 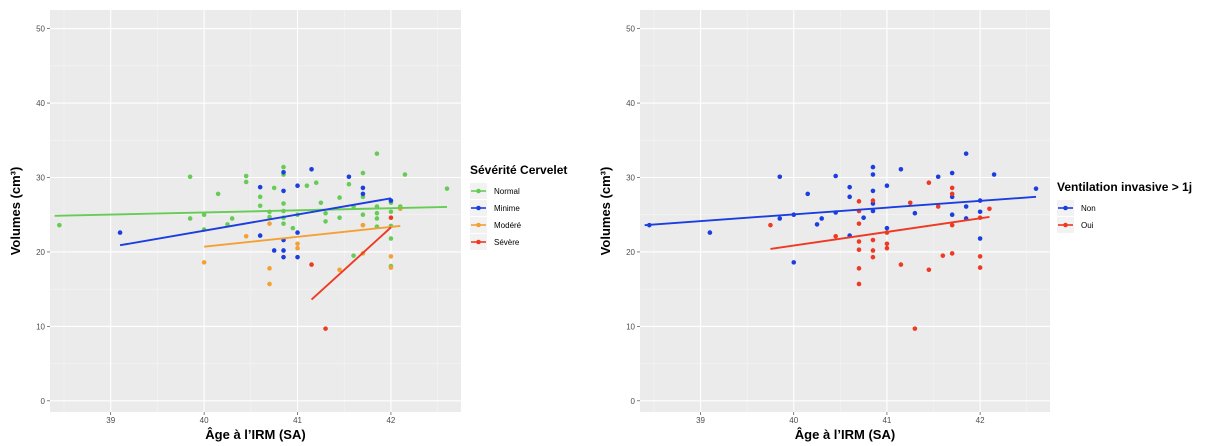 What do you see at coordinates (633, 215) in the screenshot?
I see `y-tick-labels: 0 10 20 30 40 50` at bounding box center [633, 215].